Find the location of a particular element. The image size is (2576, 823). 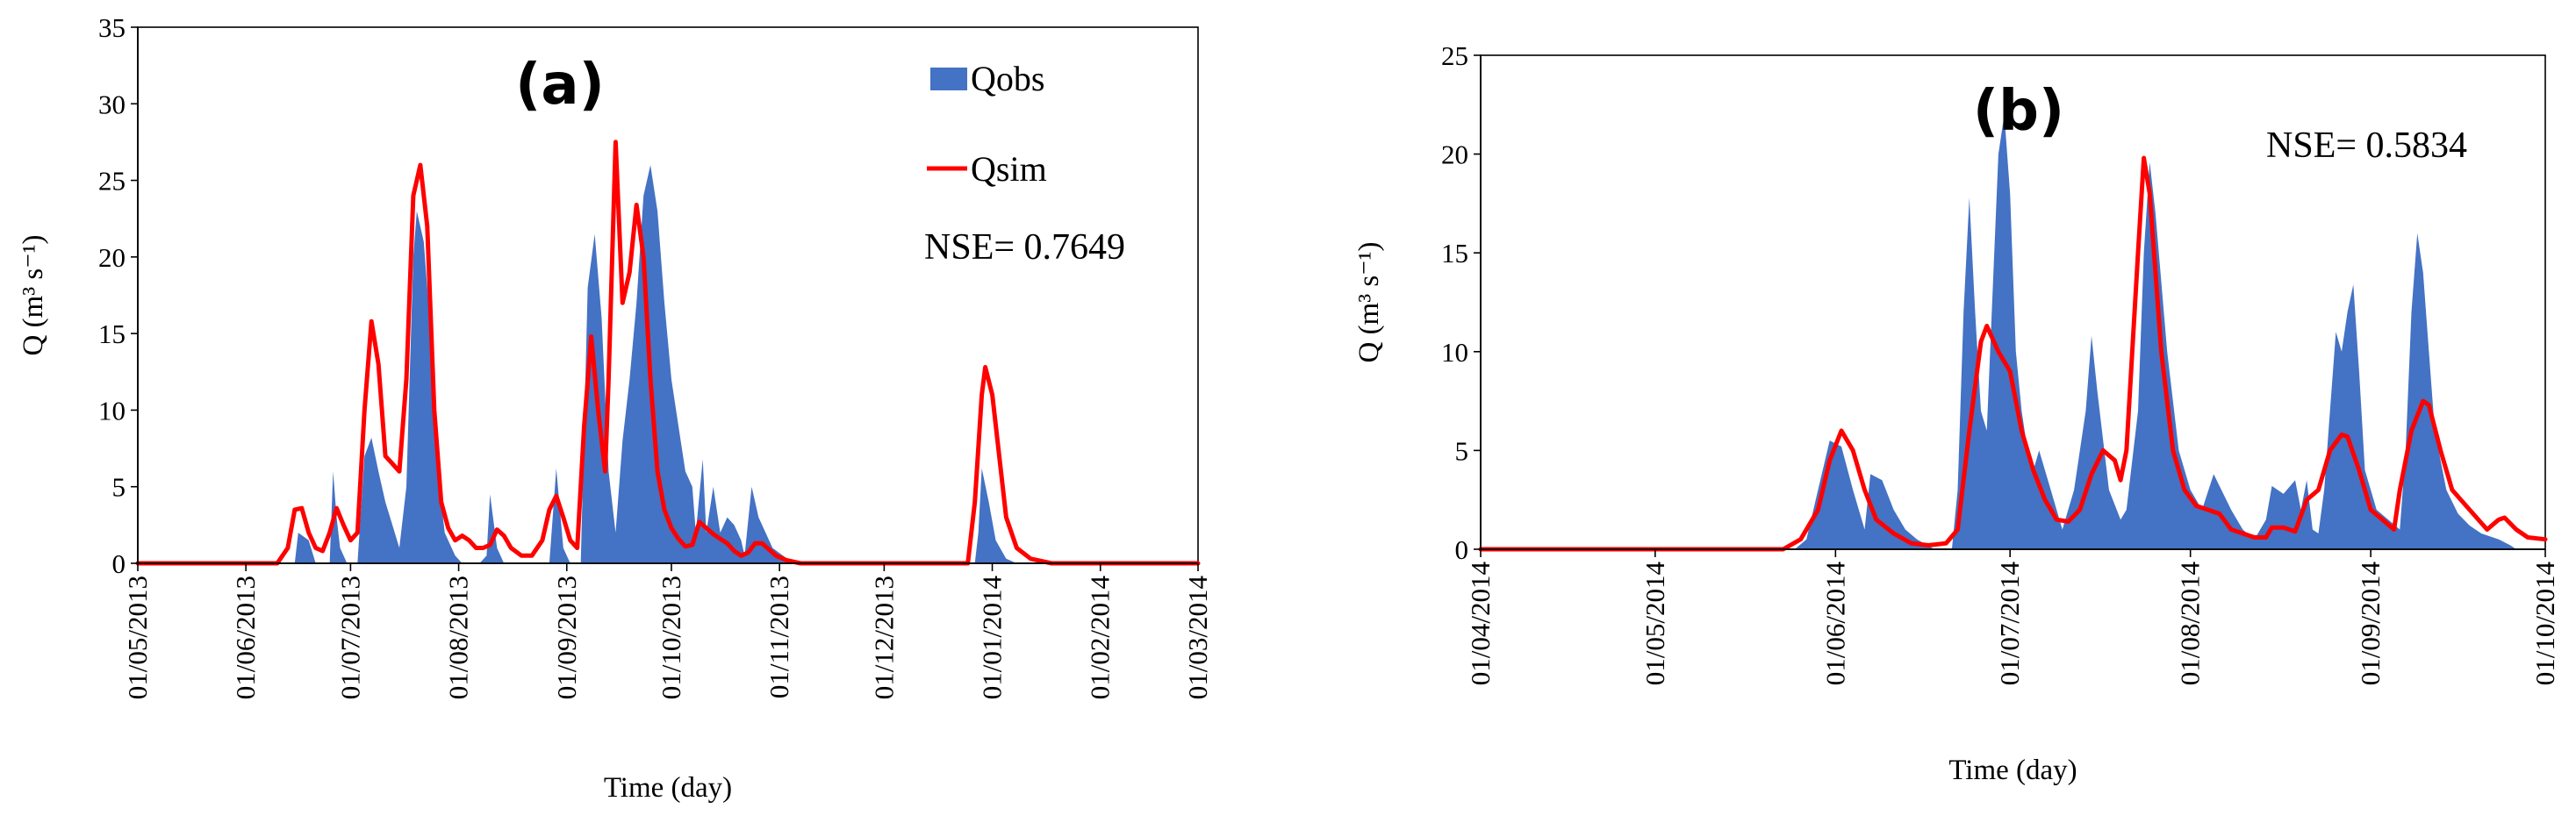

x-tick-label: 01/05/2014 is located at coordinates (1655, 624).